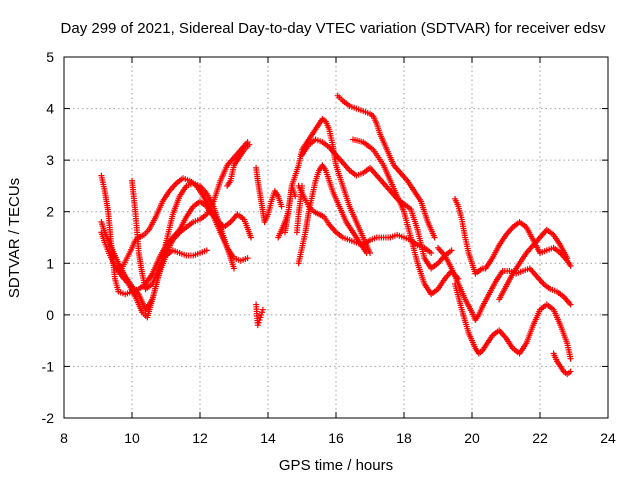 The height and width of the screenshot is (480, 640). I want to click on y-tick-label: 1, so click(50, 263).